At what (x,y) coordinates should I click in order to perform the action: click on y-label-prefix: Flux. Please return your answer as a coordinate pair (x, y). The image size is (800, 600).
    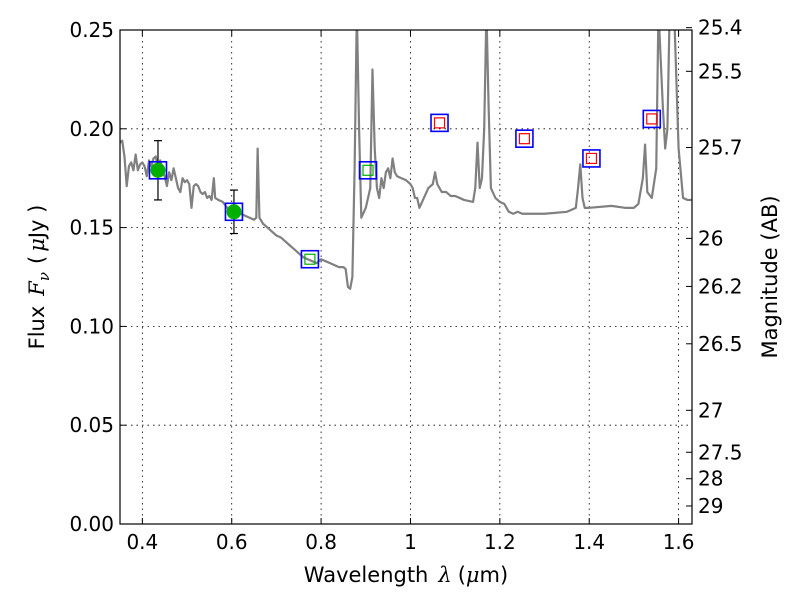
    Looking at the image, I should click on (37, 328).